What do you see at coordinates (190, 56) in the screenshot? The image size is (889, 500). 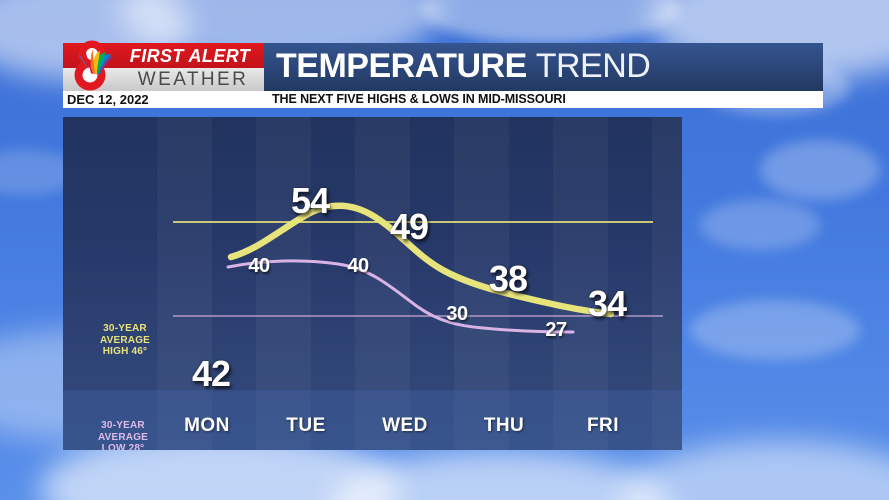 I see `first-alert-label: FIRST ALERT` at bounding box center [190, 56].